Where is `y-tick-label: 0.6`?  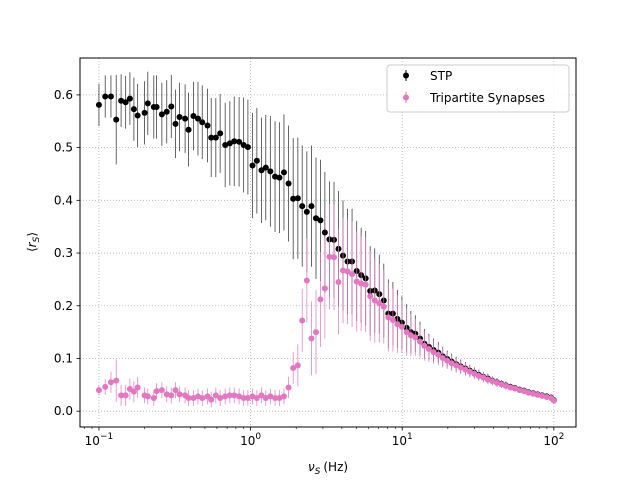
y-tick-label: 0.6 is located at coordinates (63, 95).